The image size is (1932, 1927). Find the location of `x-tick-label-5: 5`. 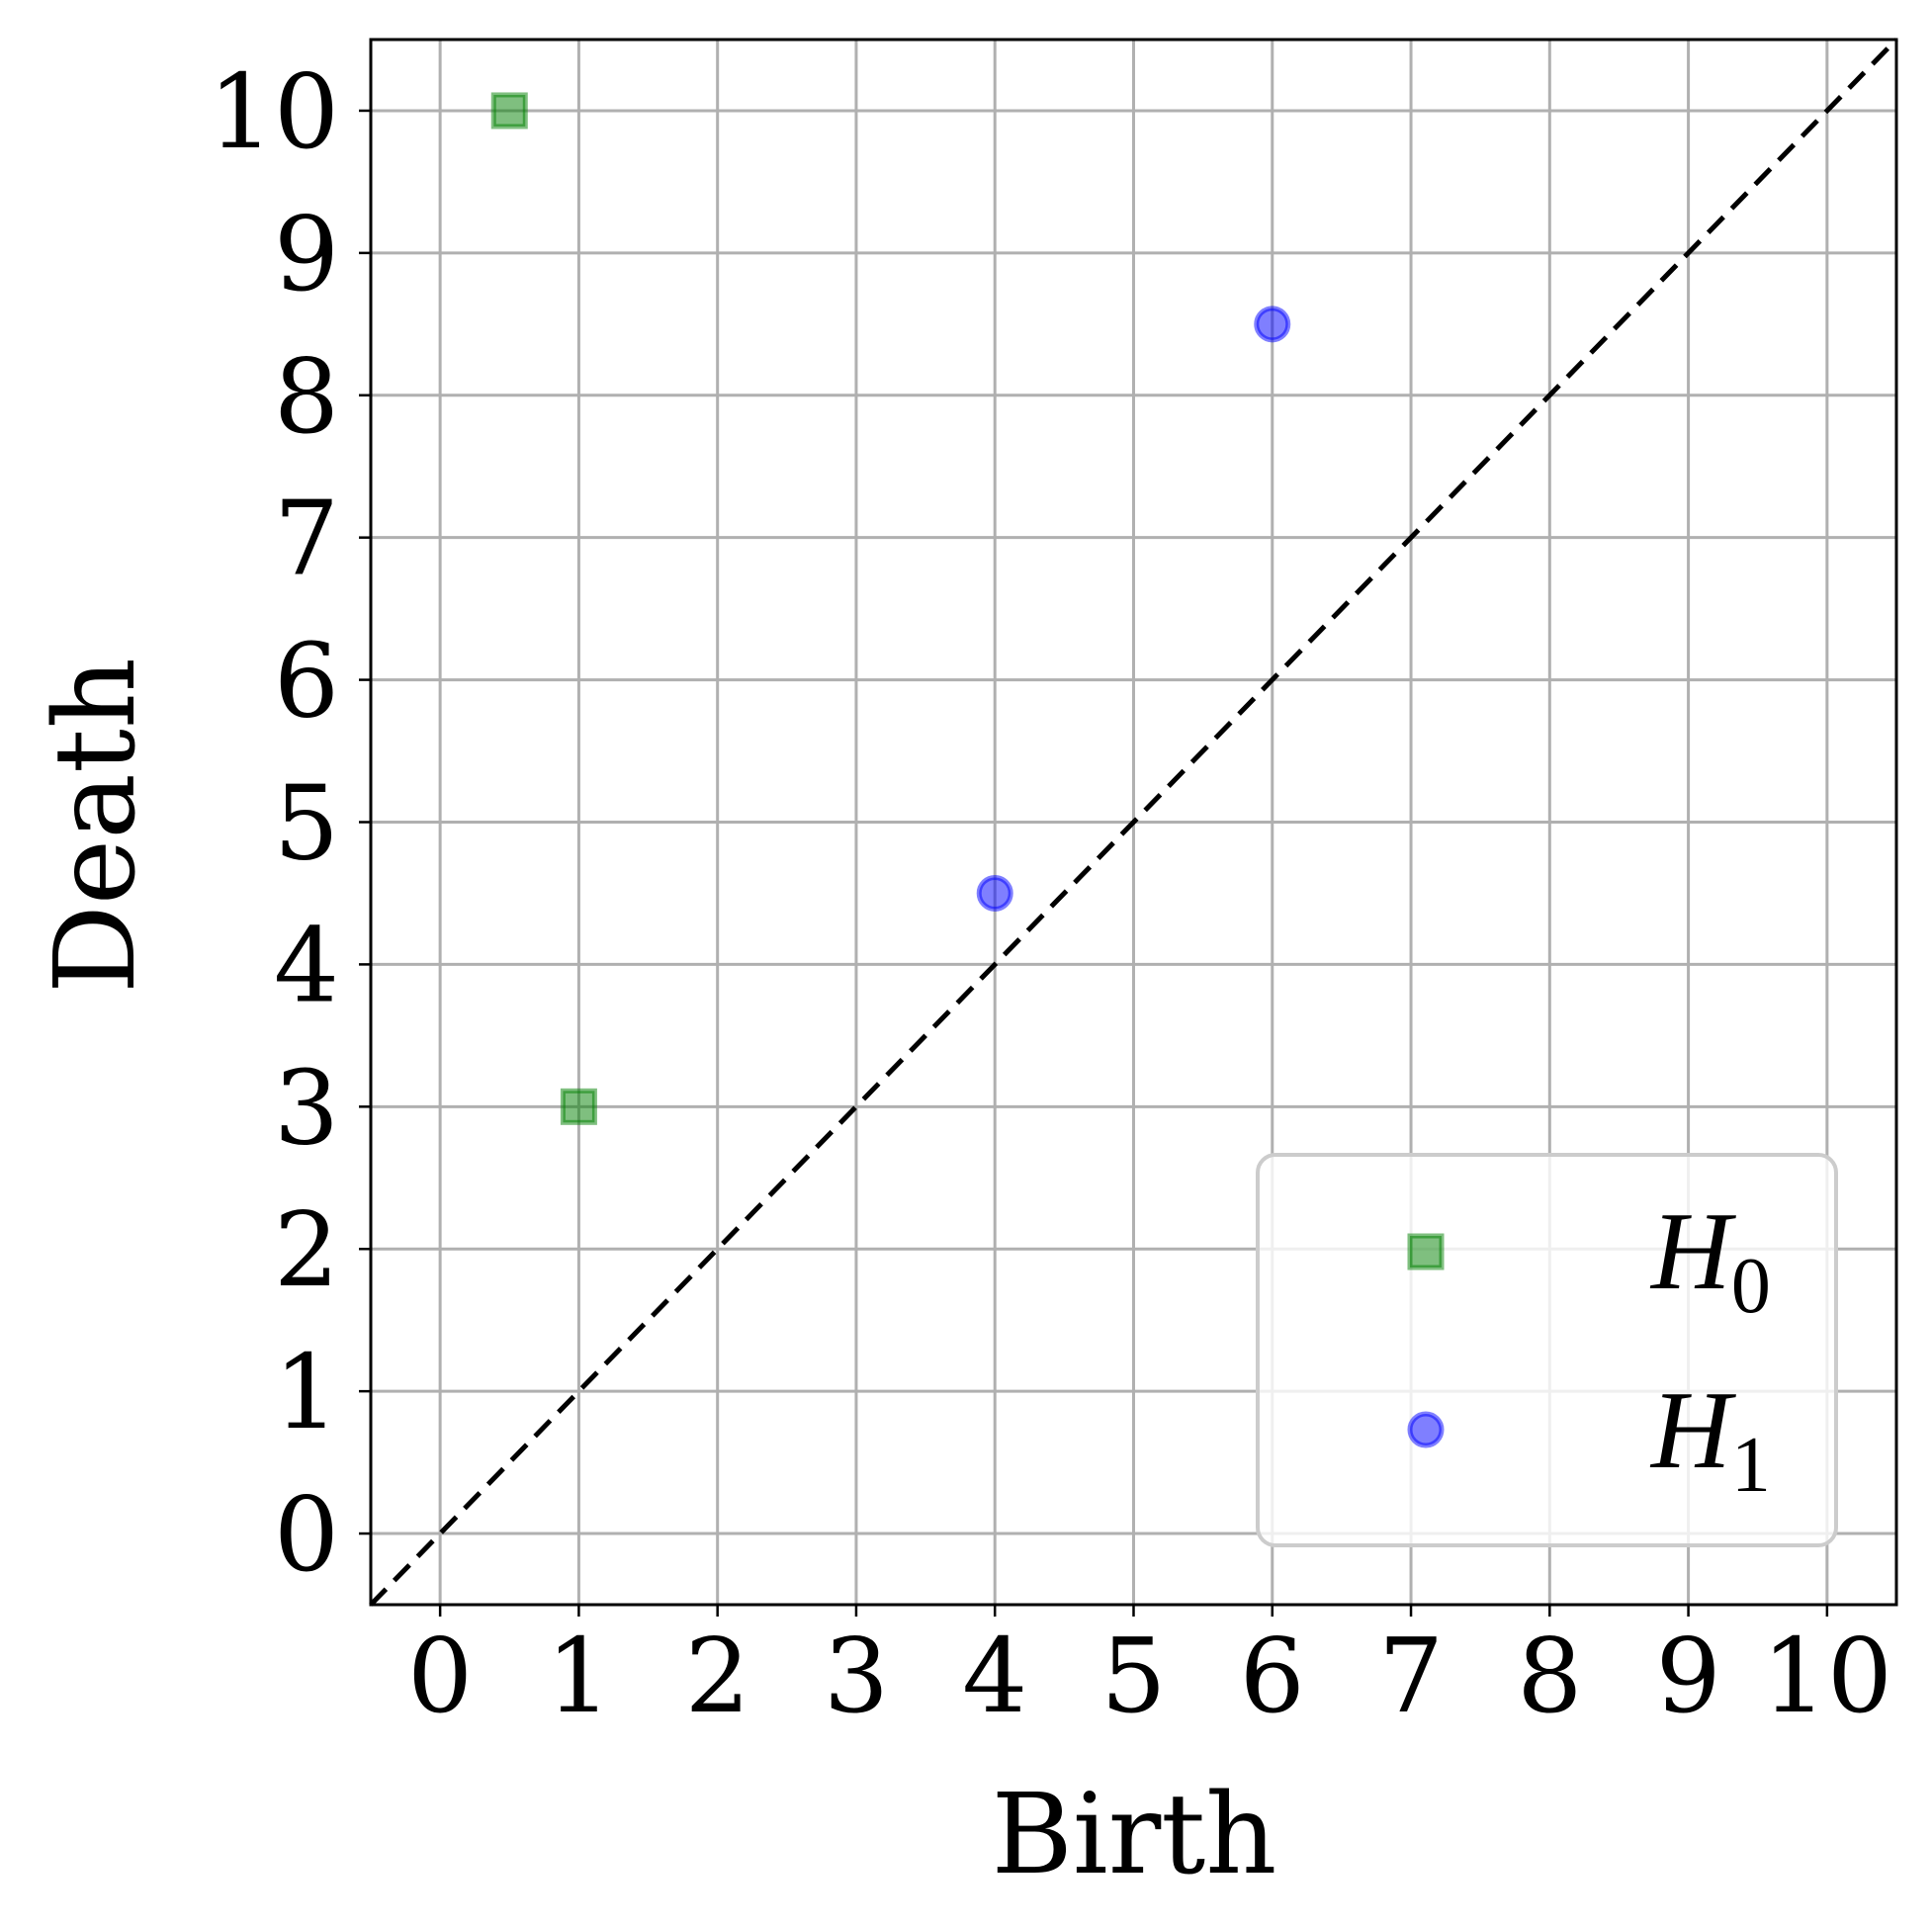

x-tick-label-5: 5 is located at coordinates (1133, 1676).